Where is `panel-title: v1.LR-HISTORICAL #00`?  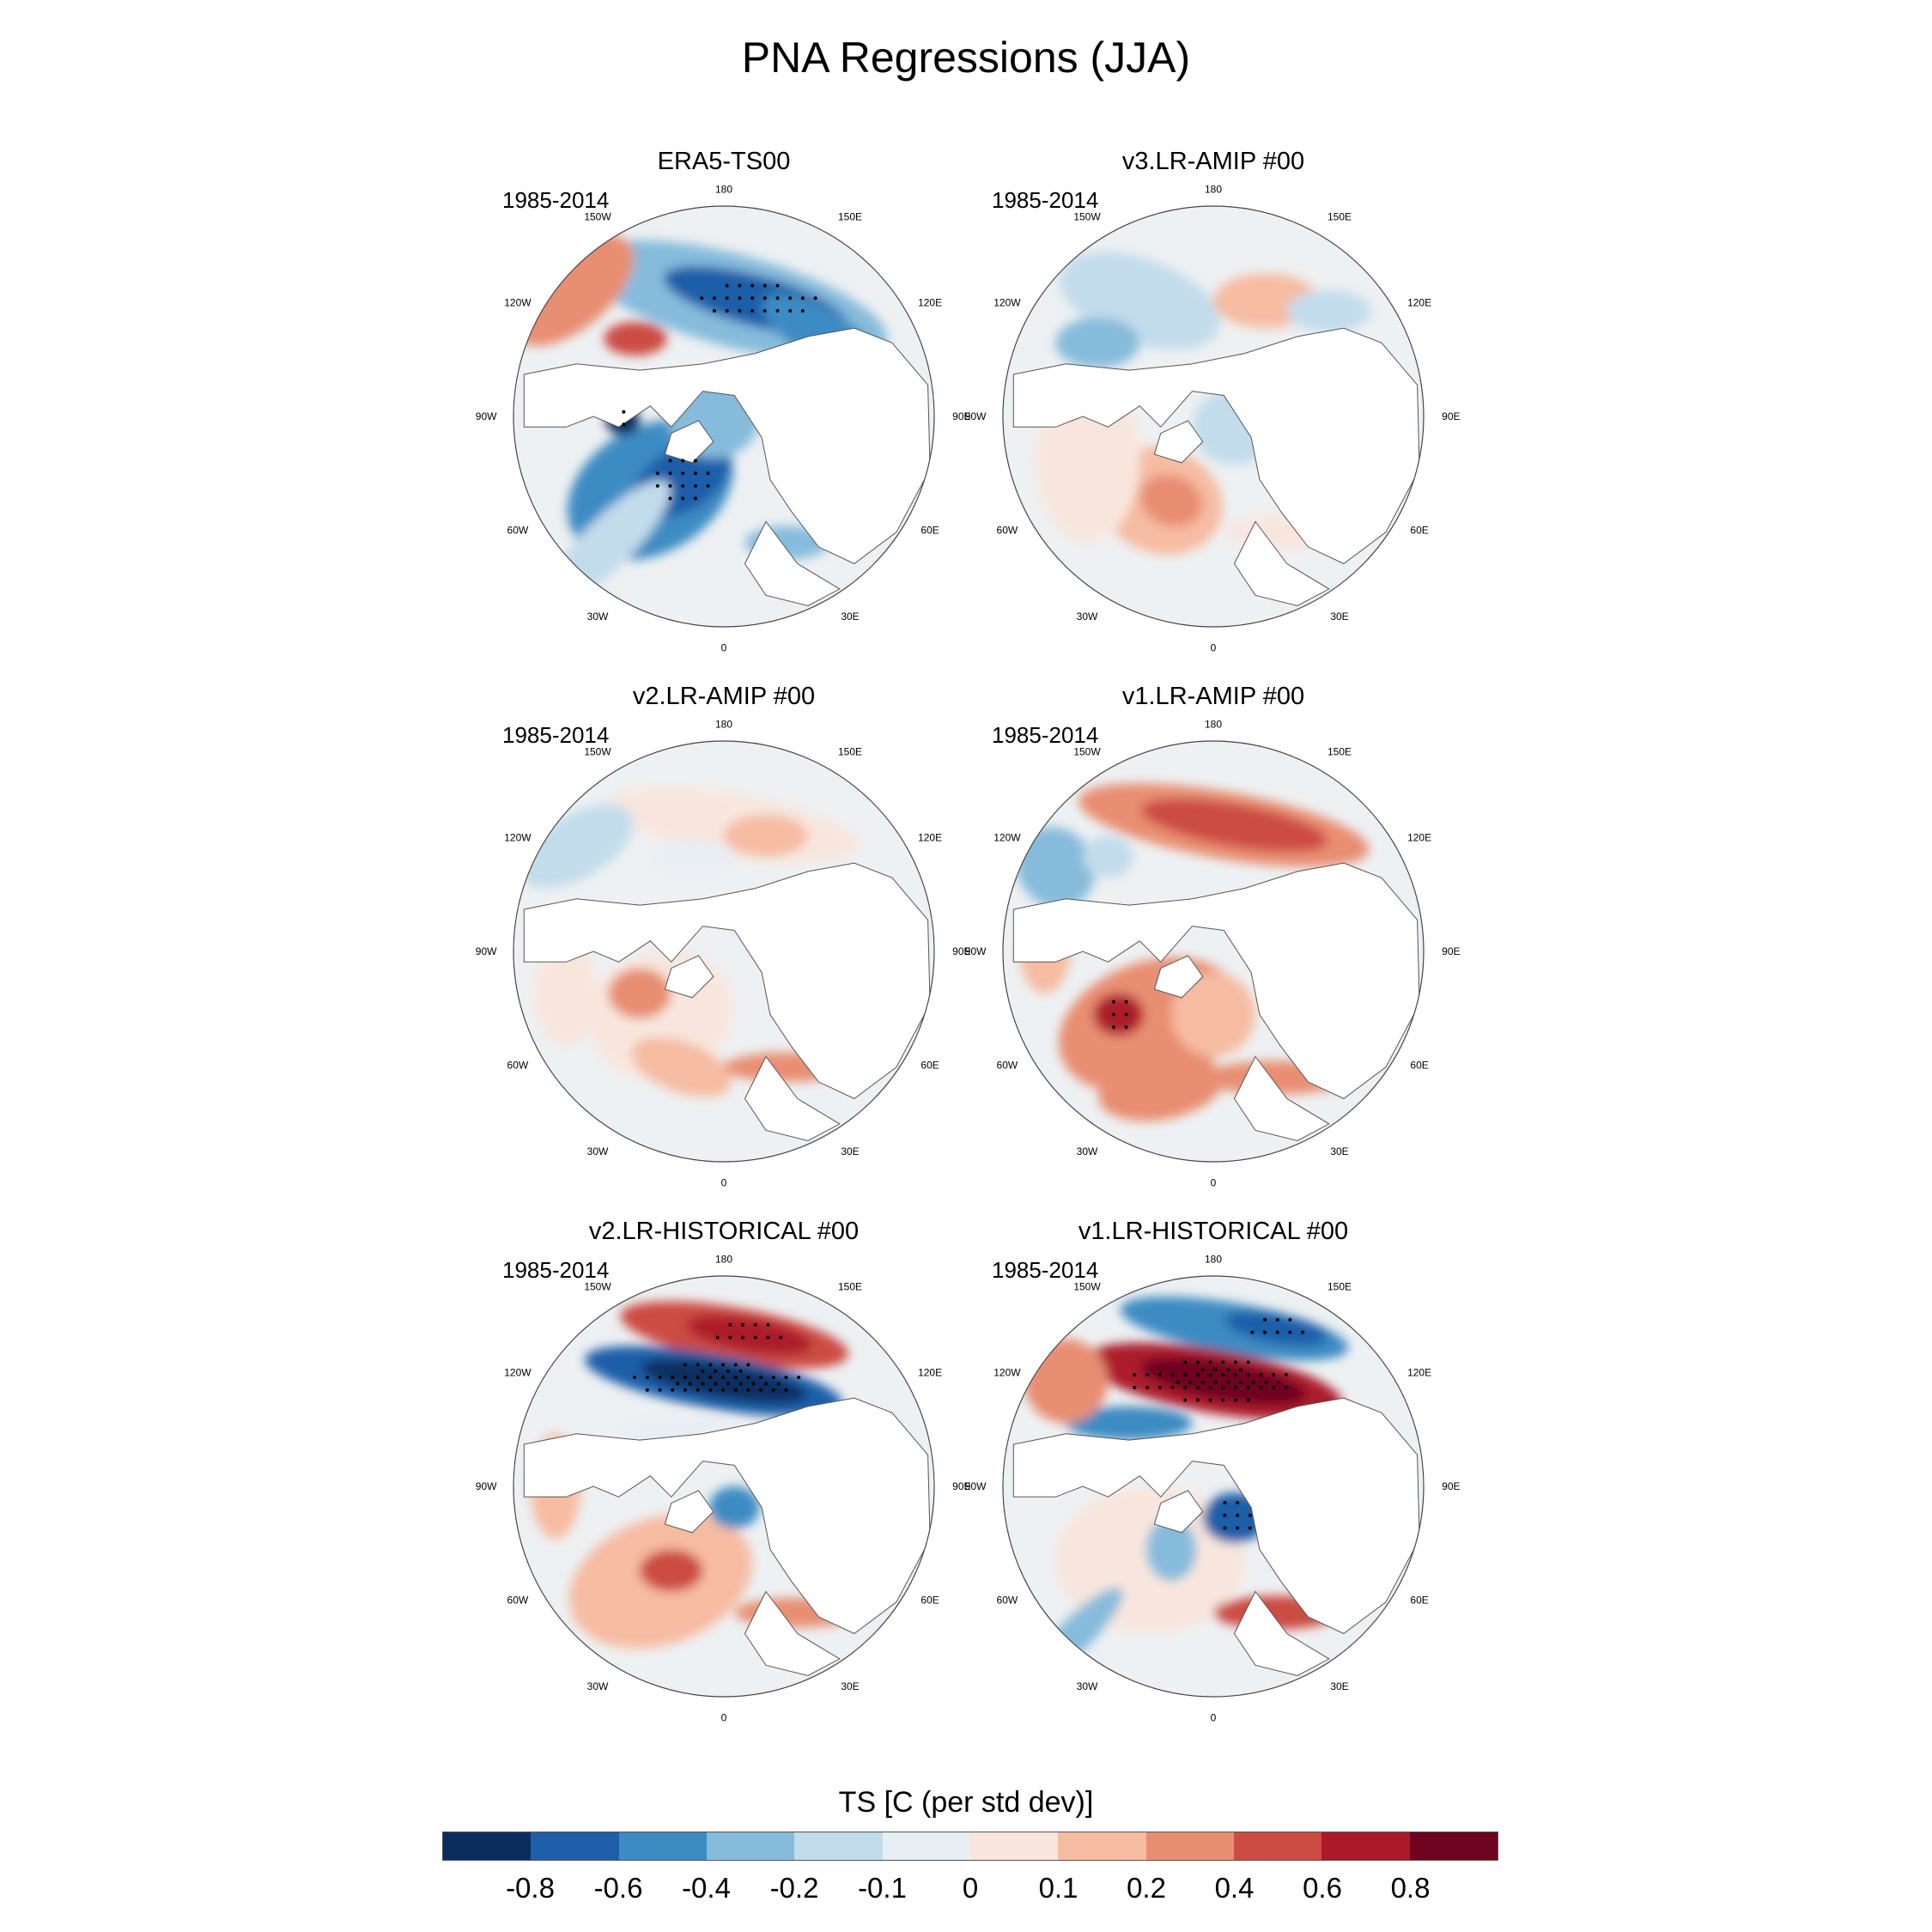 panel-title: v1.LR-HISTORICAL #00 is located at coordinates (1213, 1232).